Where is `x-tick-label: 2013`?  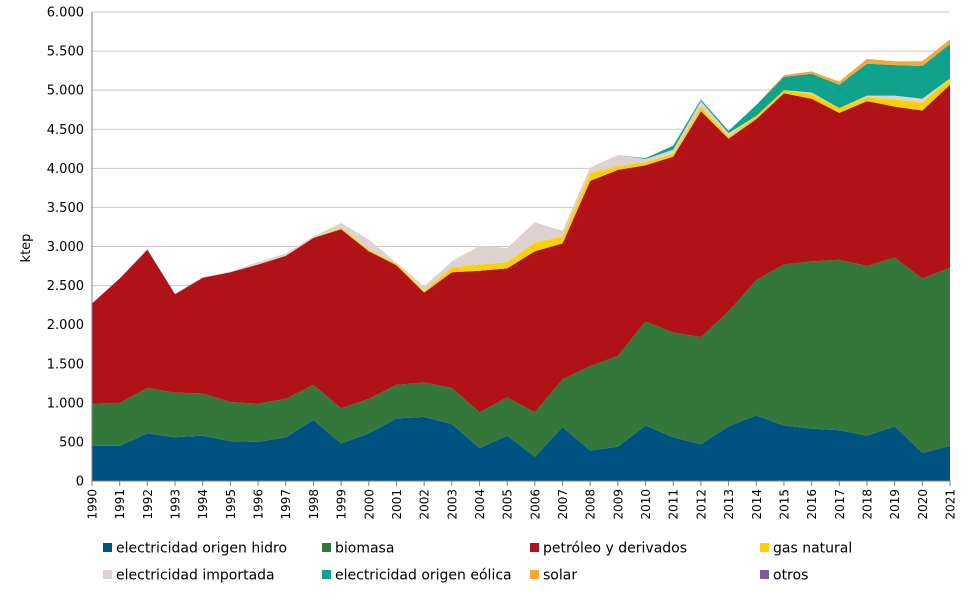 x-tick-label: 2013 is located at coordinates (729, 504).